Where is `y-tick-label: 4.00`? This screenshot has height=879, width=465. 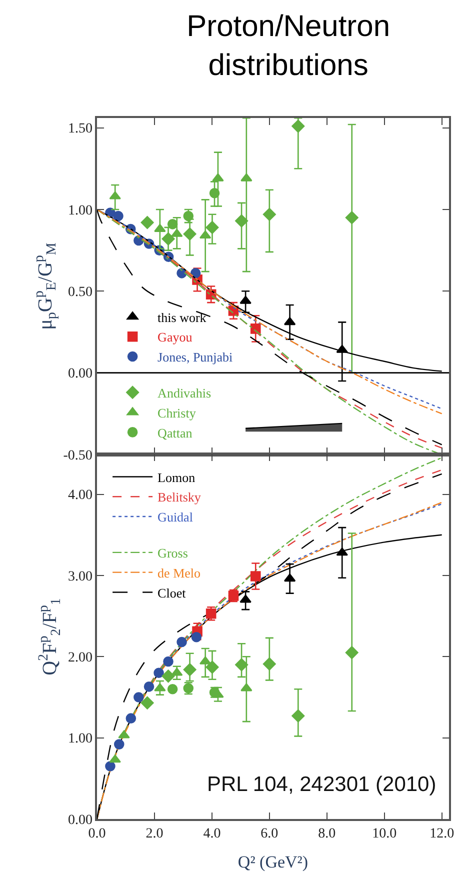 y-tick-label: 4.00 is located at coordinates (80, 496).